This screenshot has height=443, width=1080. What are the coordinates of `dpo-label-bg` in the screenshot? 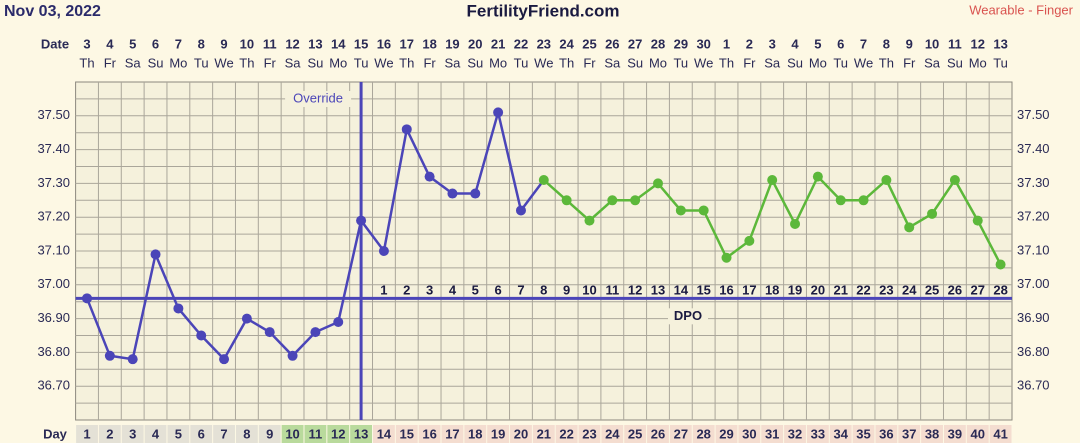 It's located at (688, 316).